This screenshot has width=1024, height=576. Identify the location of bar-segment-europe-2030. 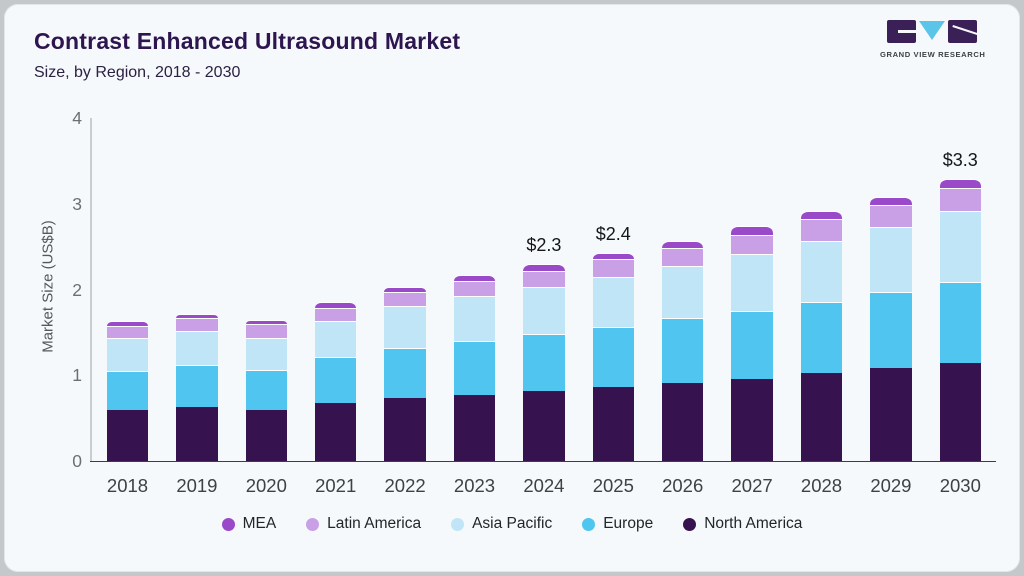
(960, 322).